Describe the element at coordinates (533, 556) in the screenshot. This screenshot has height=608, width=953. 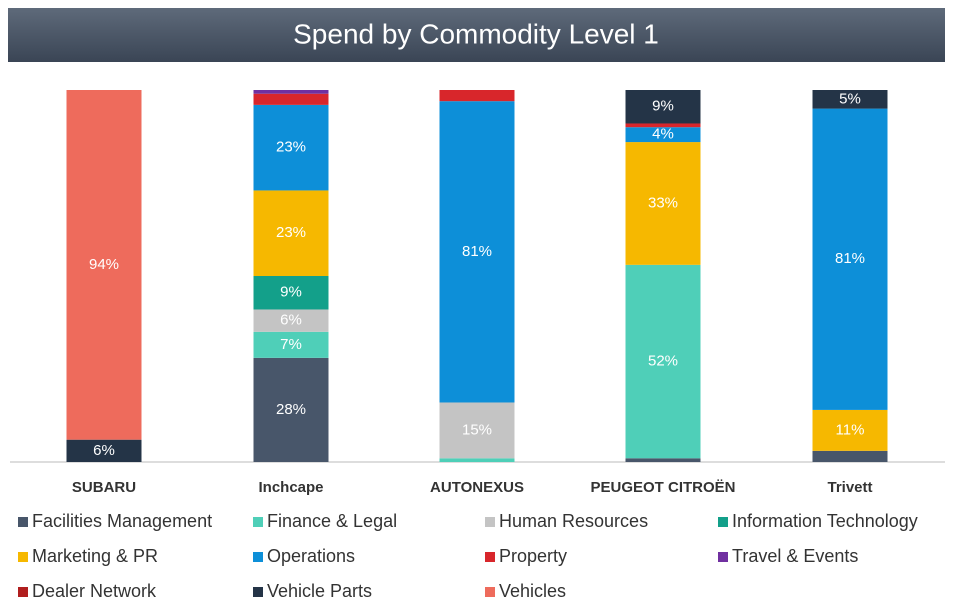
I see `legend-label: Property` at that location.